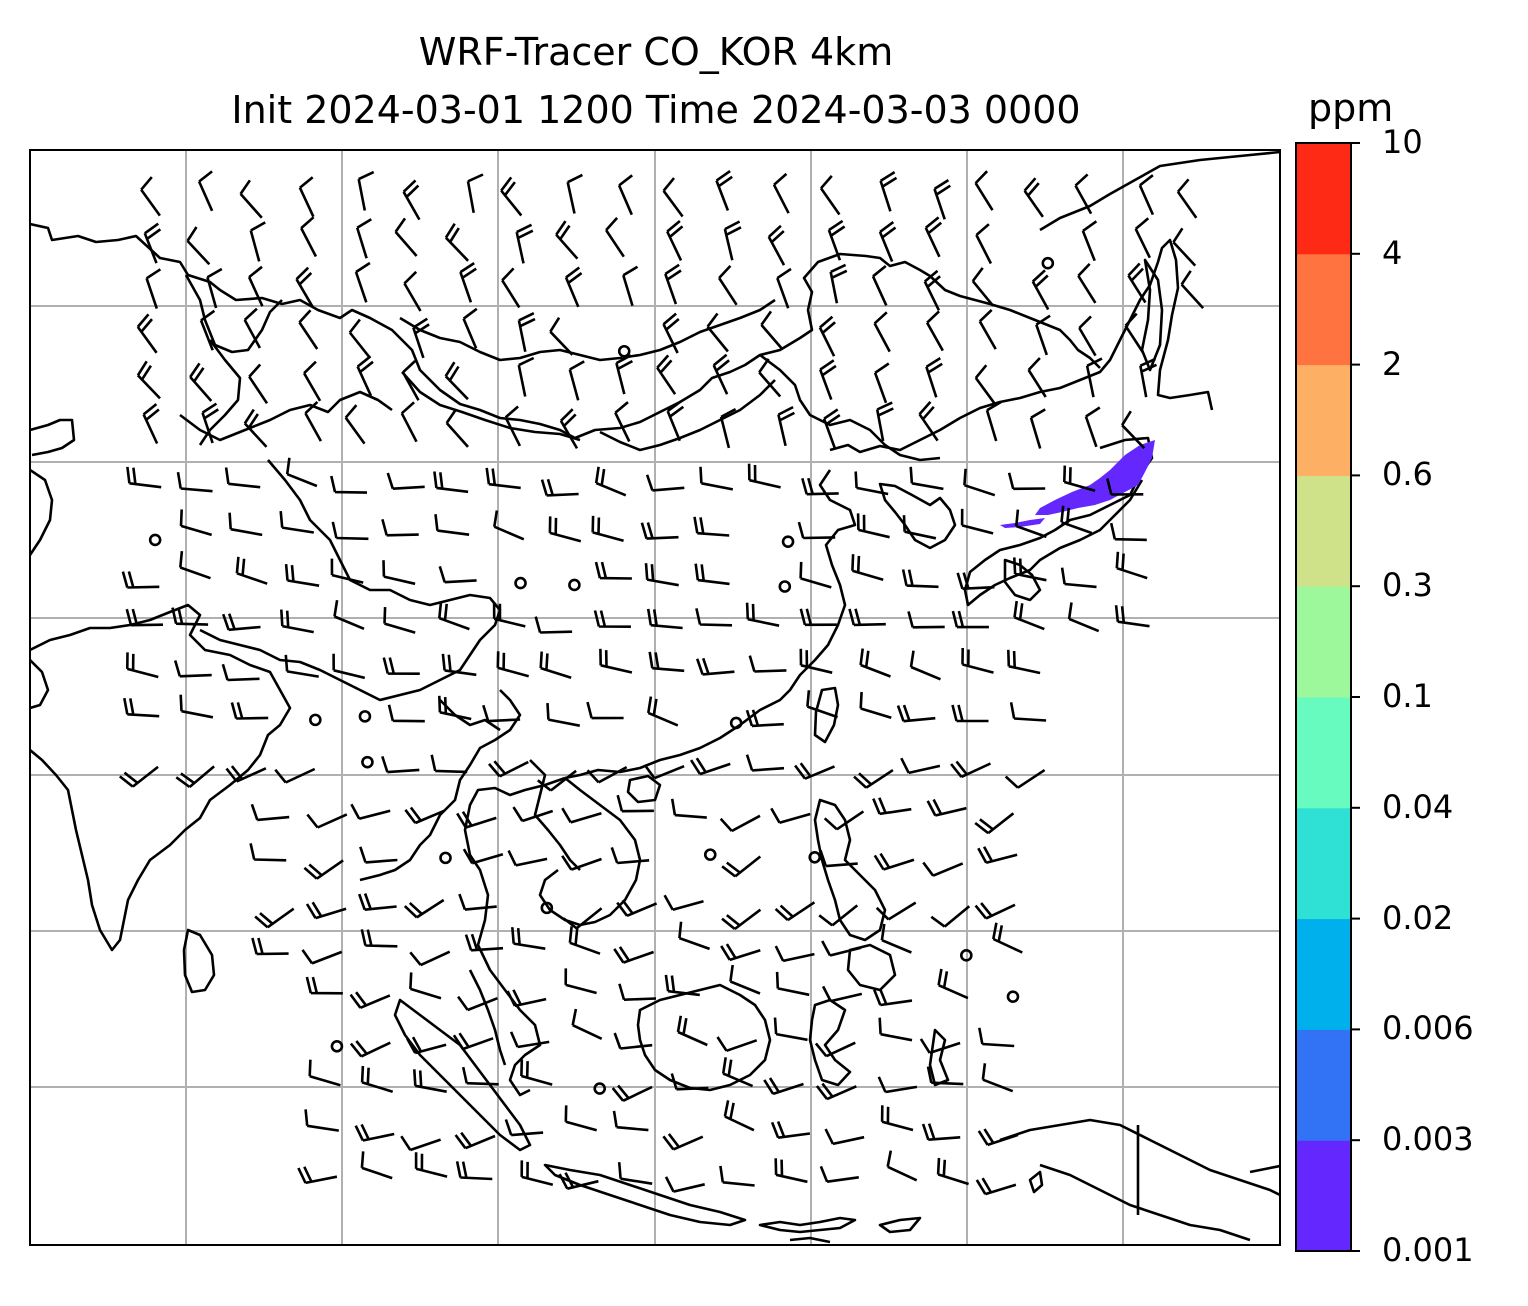 This screenshot has width=1528, height=1306. Describe the element at coordinates (487, 1017) in the screenshot. I see `coastline-malay` at that location.